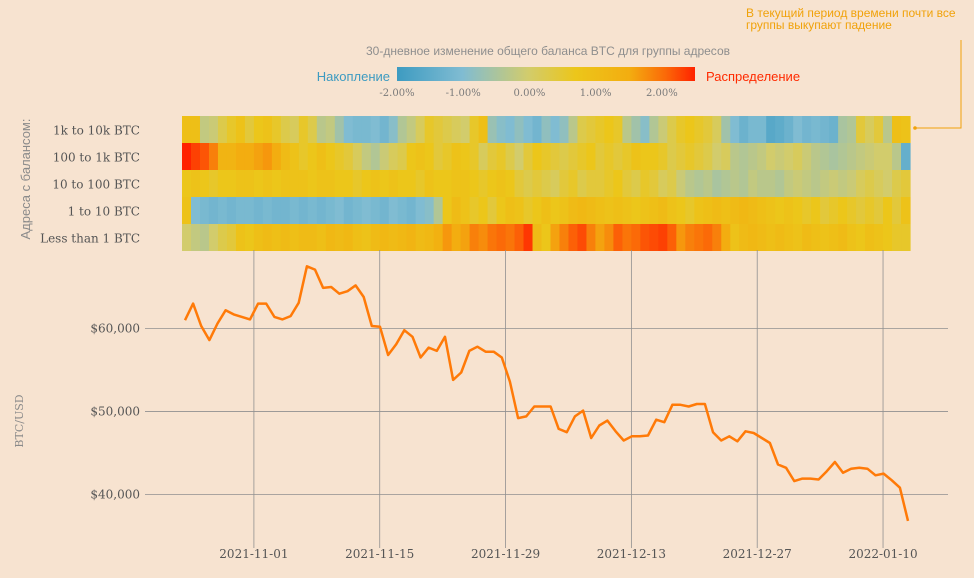  I want to click on price-tick-label: $40,000, so click(115, 494).